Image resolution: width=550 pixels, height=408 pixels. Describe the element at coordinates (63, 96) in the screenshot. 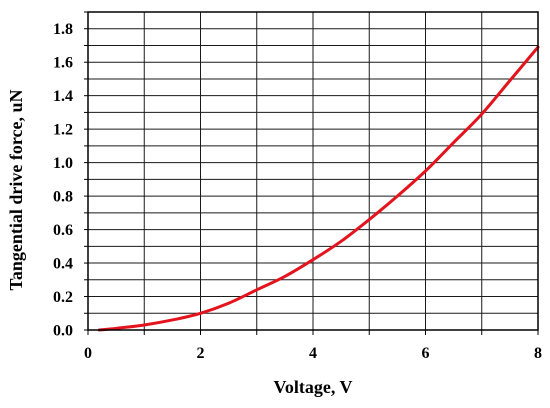

I see `y-tick-label: 1.4` at that location.